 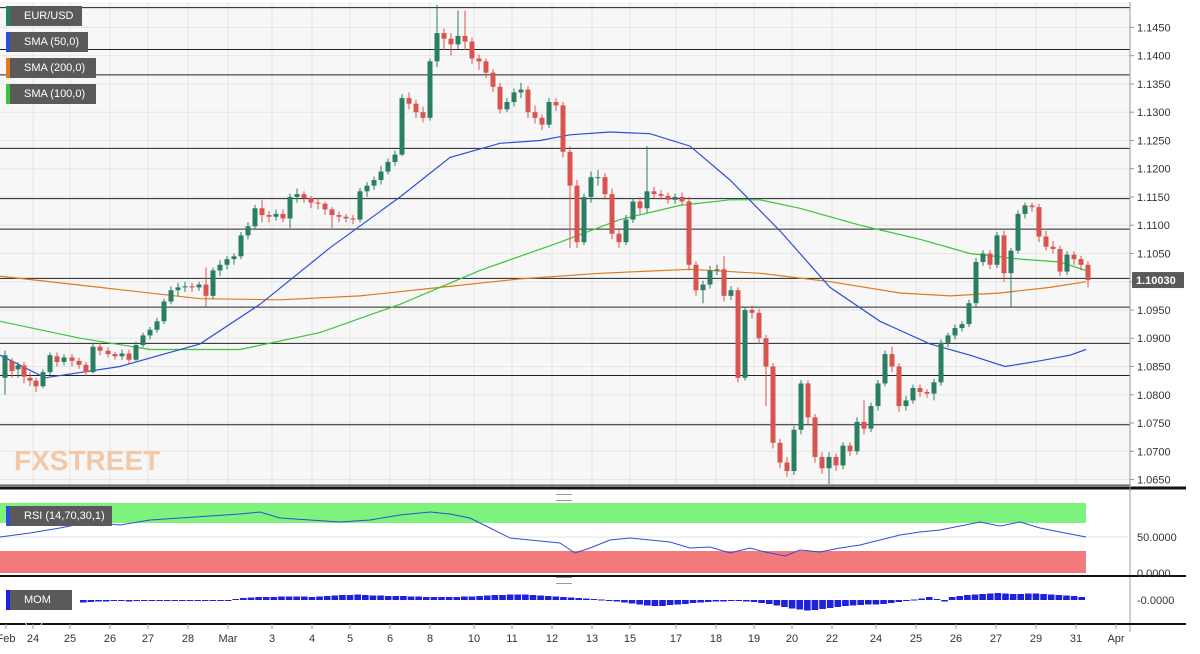 What do you see at coordinates (59, 516) in the screenshot?
I see `legend-rsi: RSI (14,70,30,1)` at bounding box center [59, 516].